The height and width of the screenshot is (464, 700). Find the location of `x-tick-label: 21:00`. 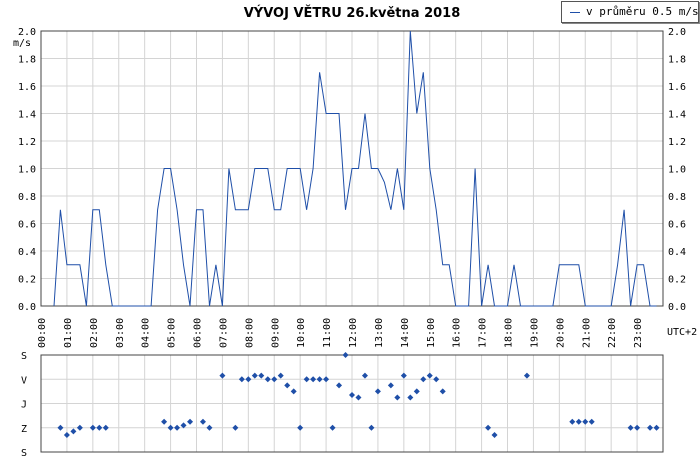

x-tick-label: 21:00 is located at coordinates (586, 333).